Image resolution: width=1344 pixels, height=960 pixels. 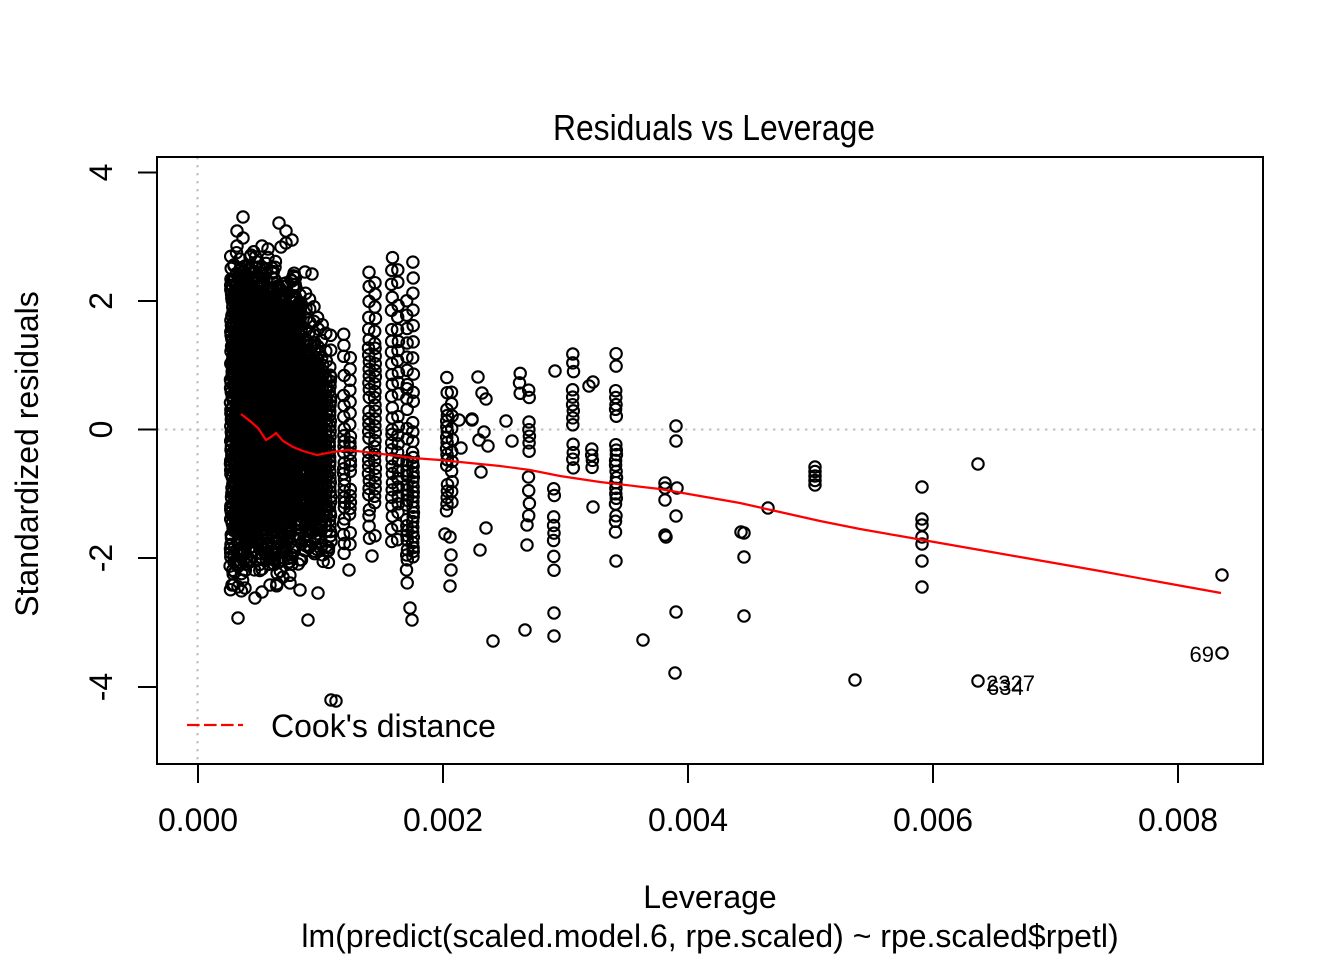 I want to click on svg-text: 2, so click(x=101, y=301).